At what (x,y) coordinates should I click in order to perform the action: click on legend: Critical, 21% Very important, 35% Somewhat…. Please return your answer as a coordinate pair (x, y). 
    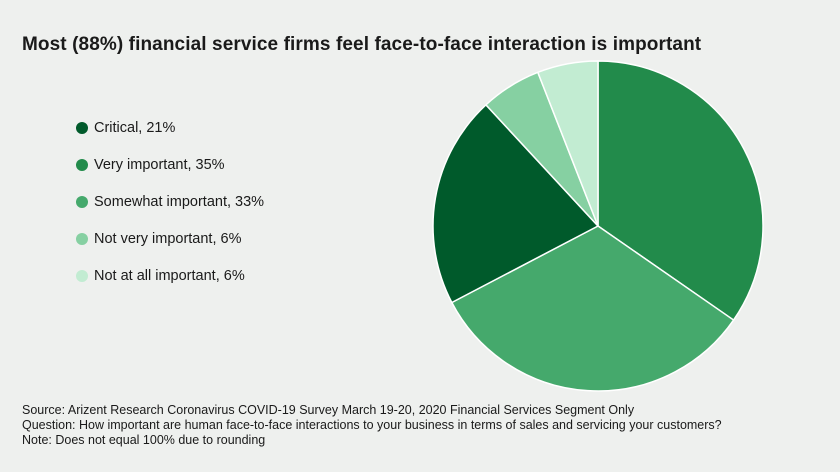
    Looking at the image, I should click on (170, 201).